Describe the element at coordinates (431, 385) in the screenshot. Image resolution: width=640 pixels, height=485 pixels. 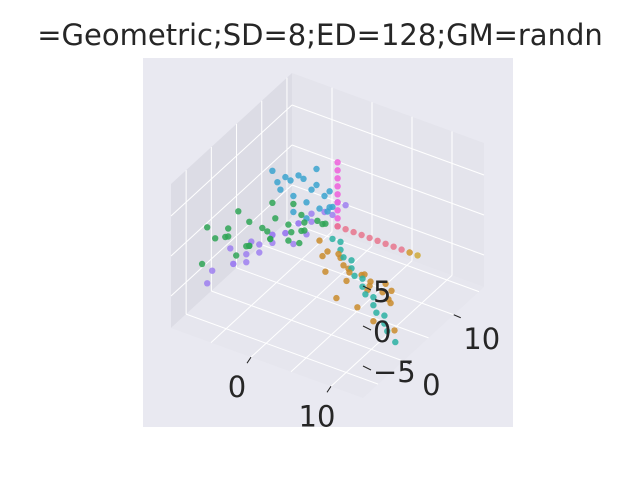
I see `y-tick-label: 0` at that location.